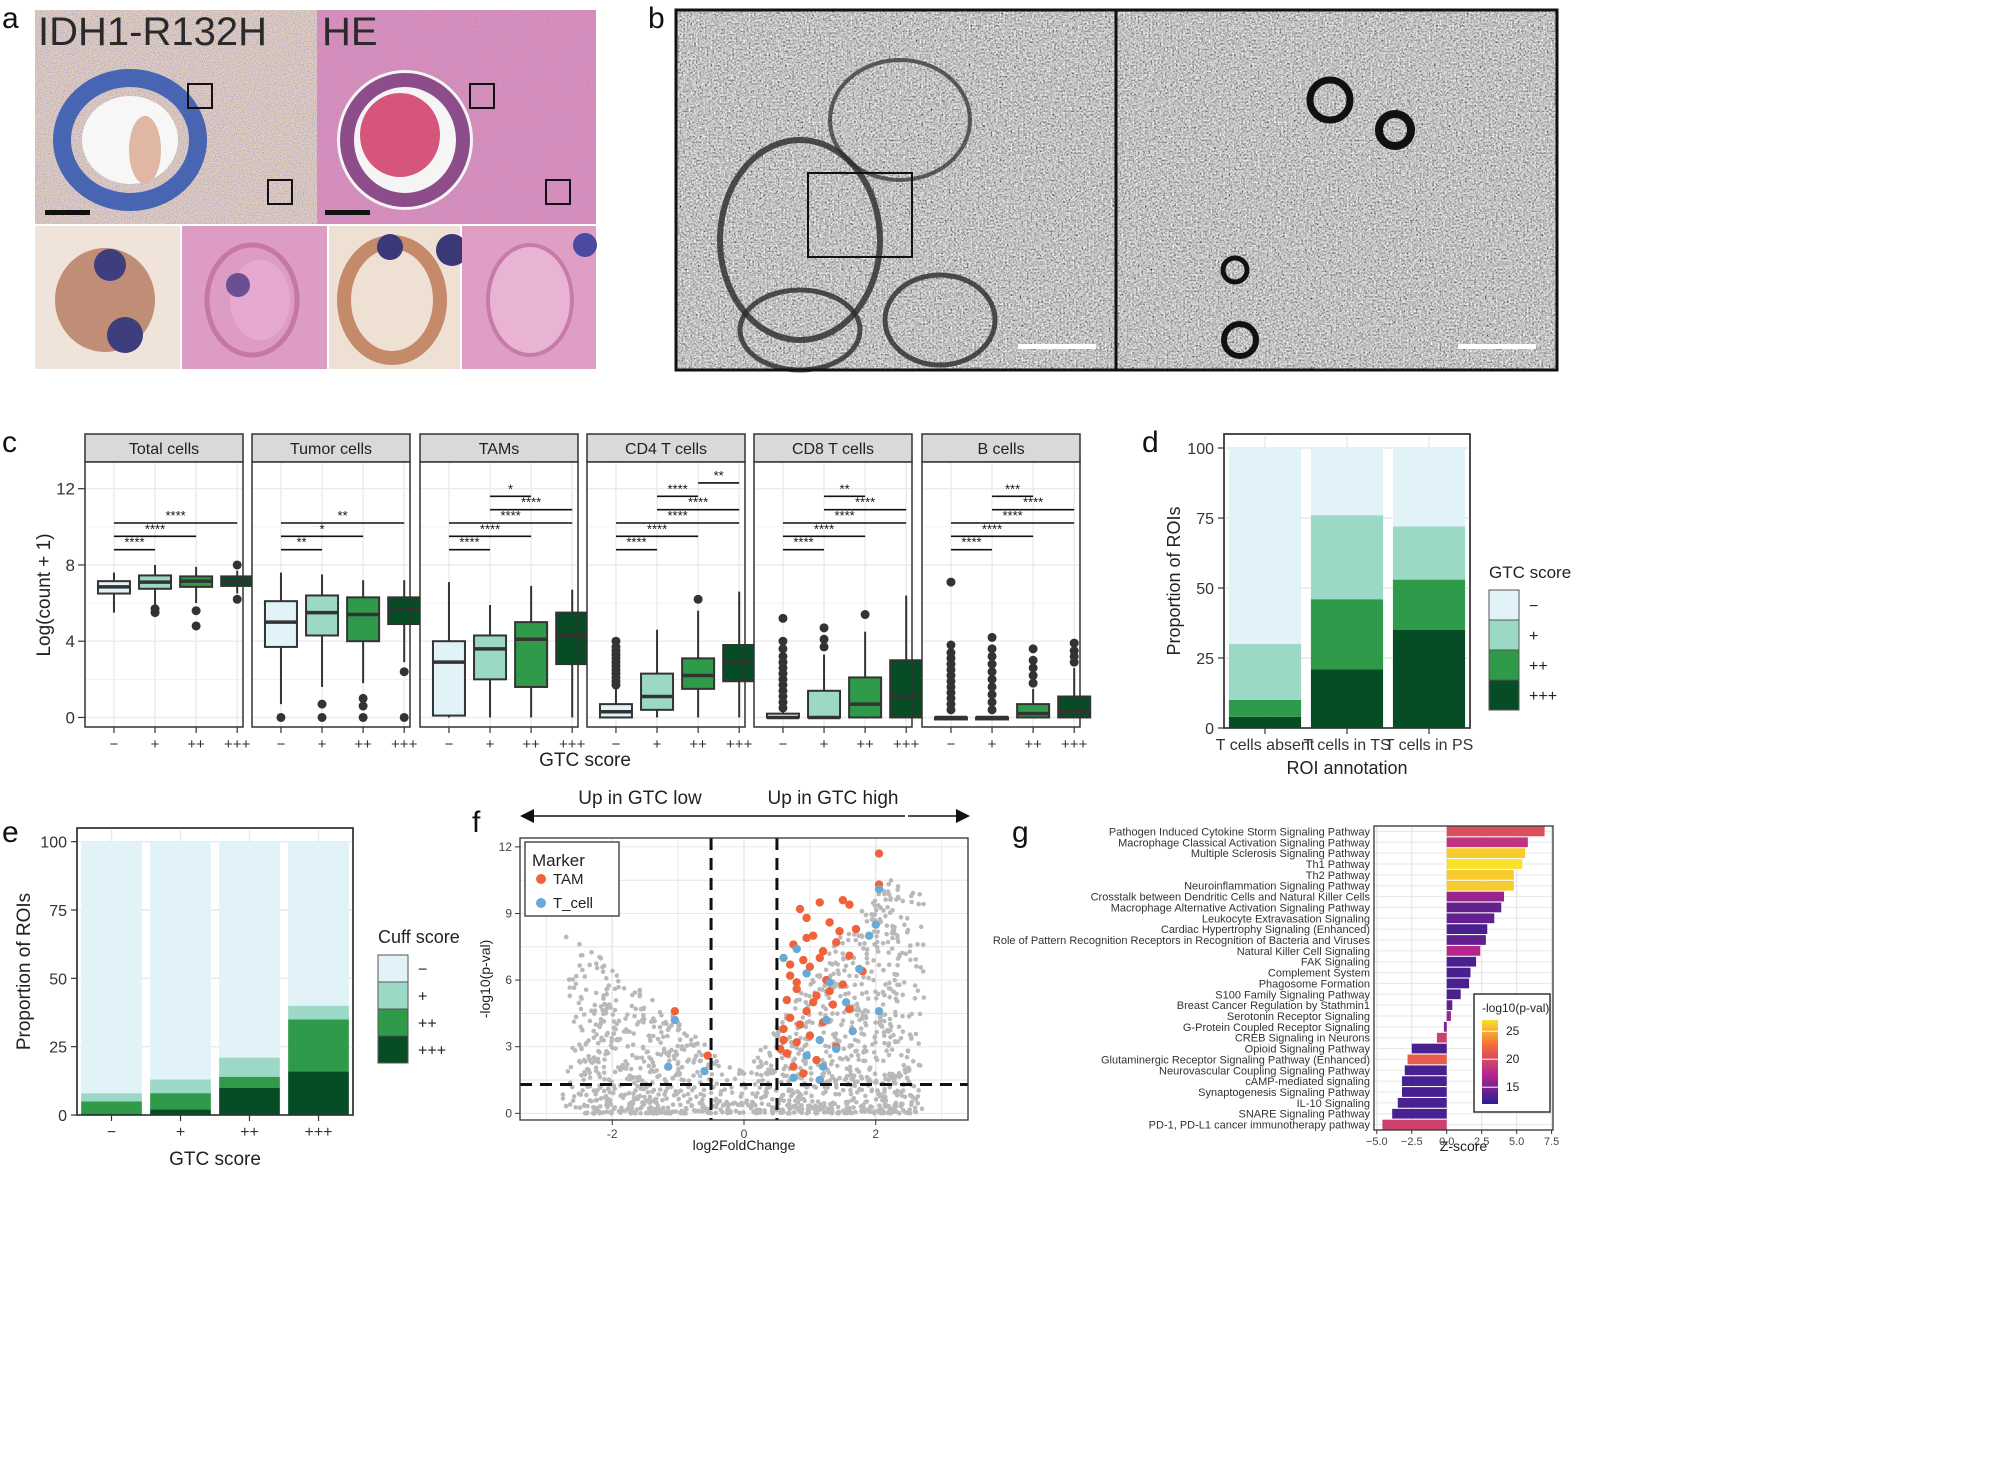 Image resolution: width=1999 pixels, height=1474 pixels. Describe the element at coordinates (1377, 1142) in the screenshot. I see `g-xtick-label: −5.0` at that location.